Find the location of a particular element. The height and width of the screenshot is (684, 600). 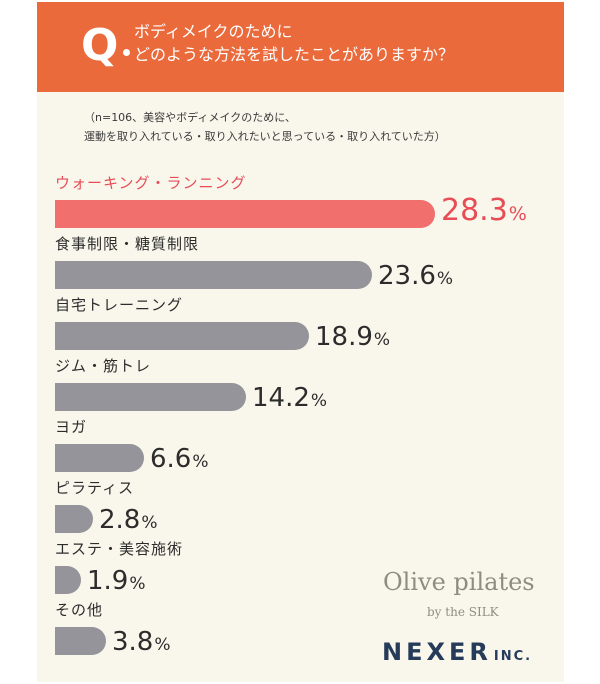

category-label: 食事制限・糖質制限 is located at coordinates (127, 244).